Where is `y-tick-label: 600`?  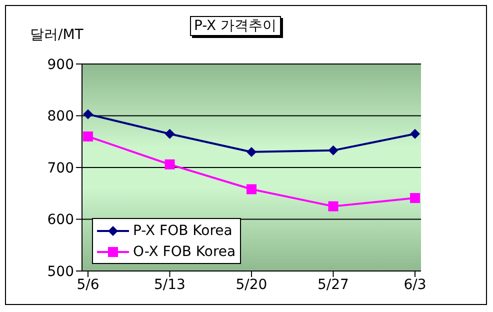 y-tick-label: 600 is located at coordinates (60, 220).